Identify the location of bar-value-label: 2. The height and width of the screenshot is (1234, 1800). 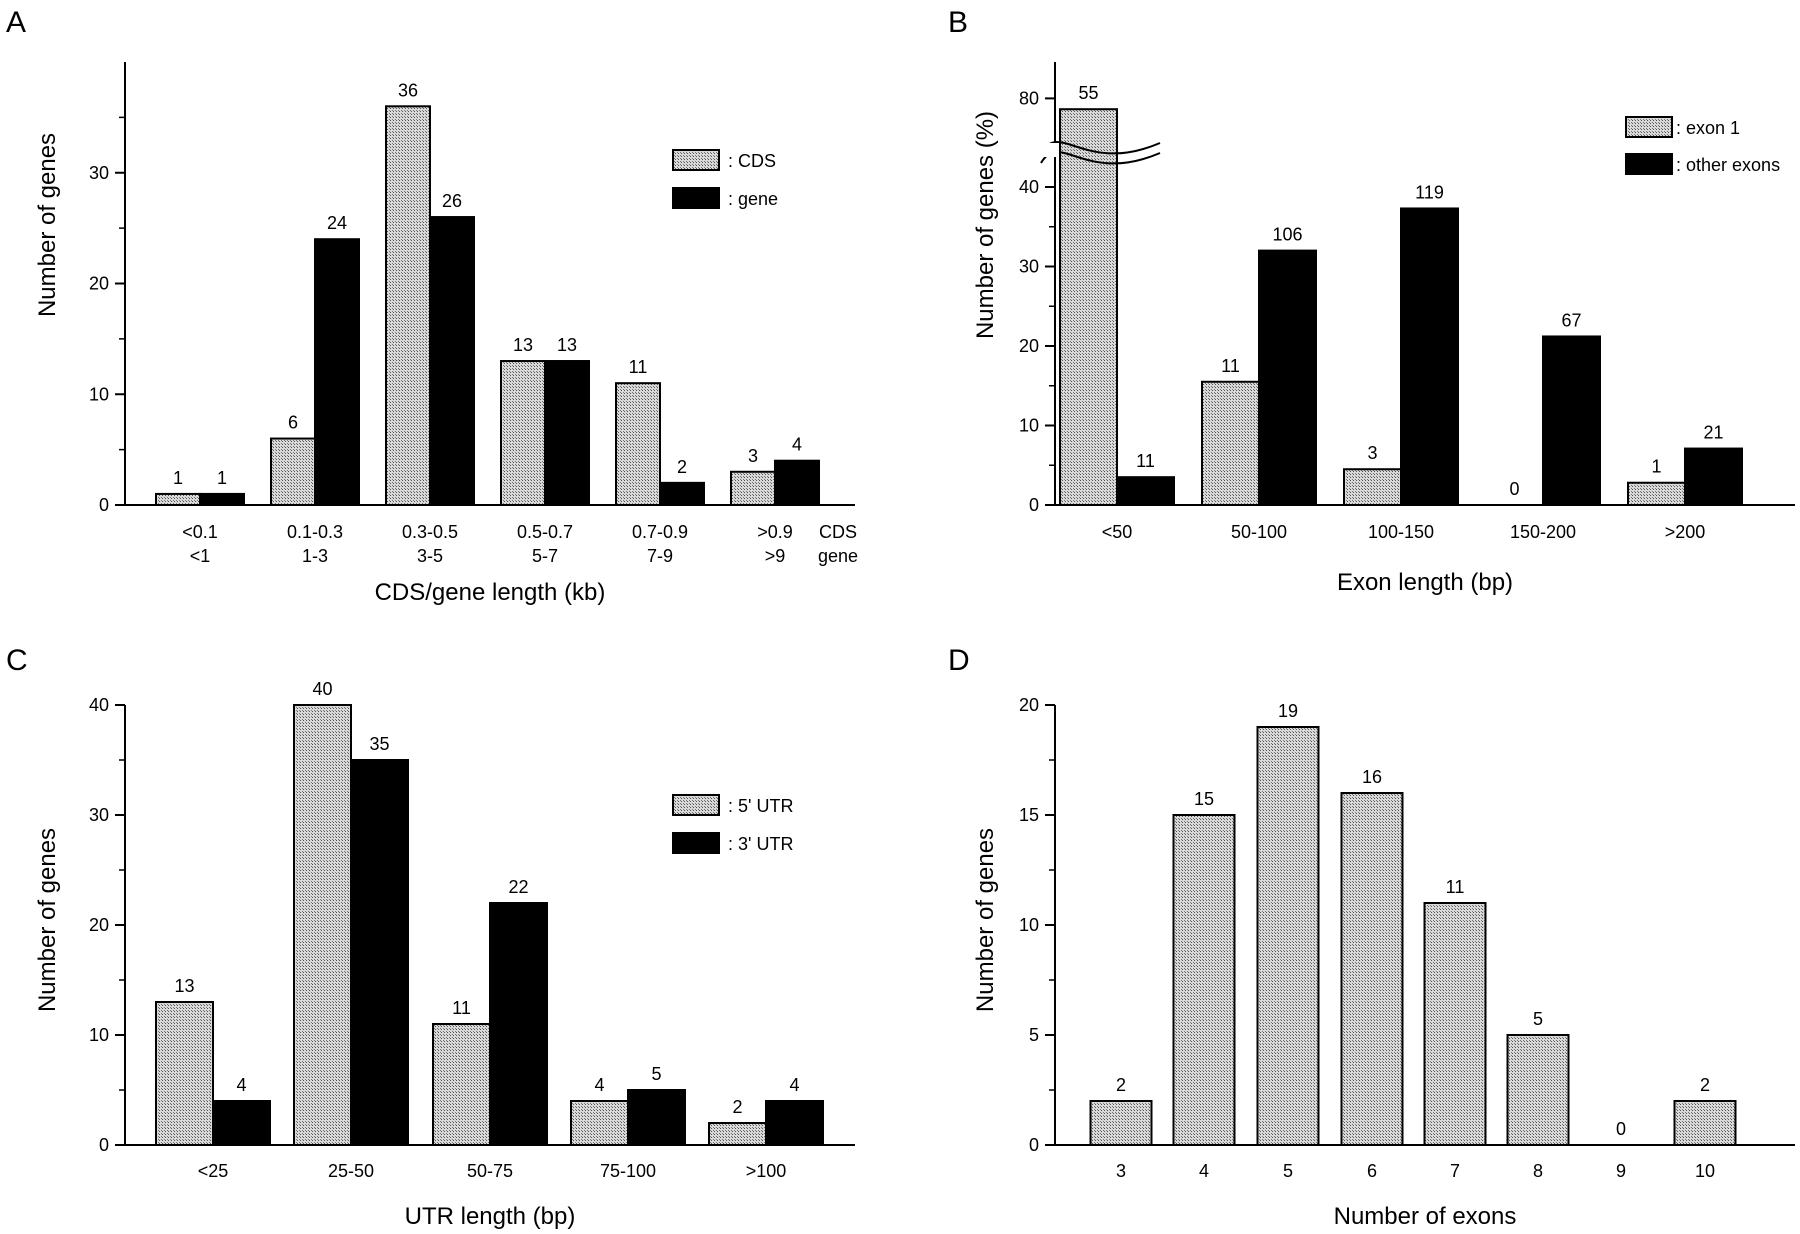
(682, 467).